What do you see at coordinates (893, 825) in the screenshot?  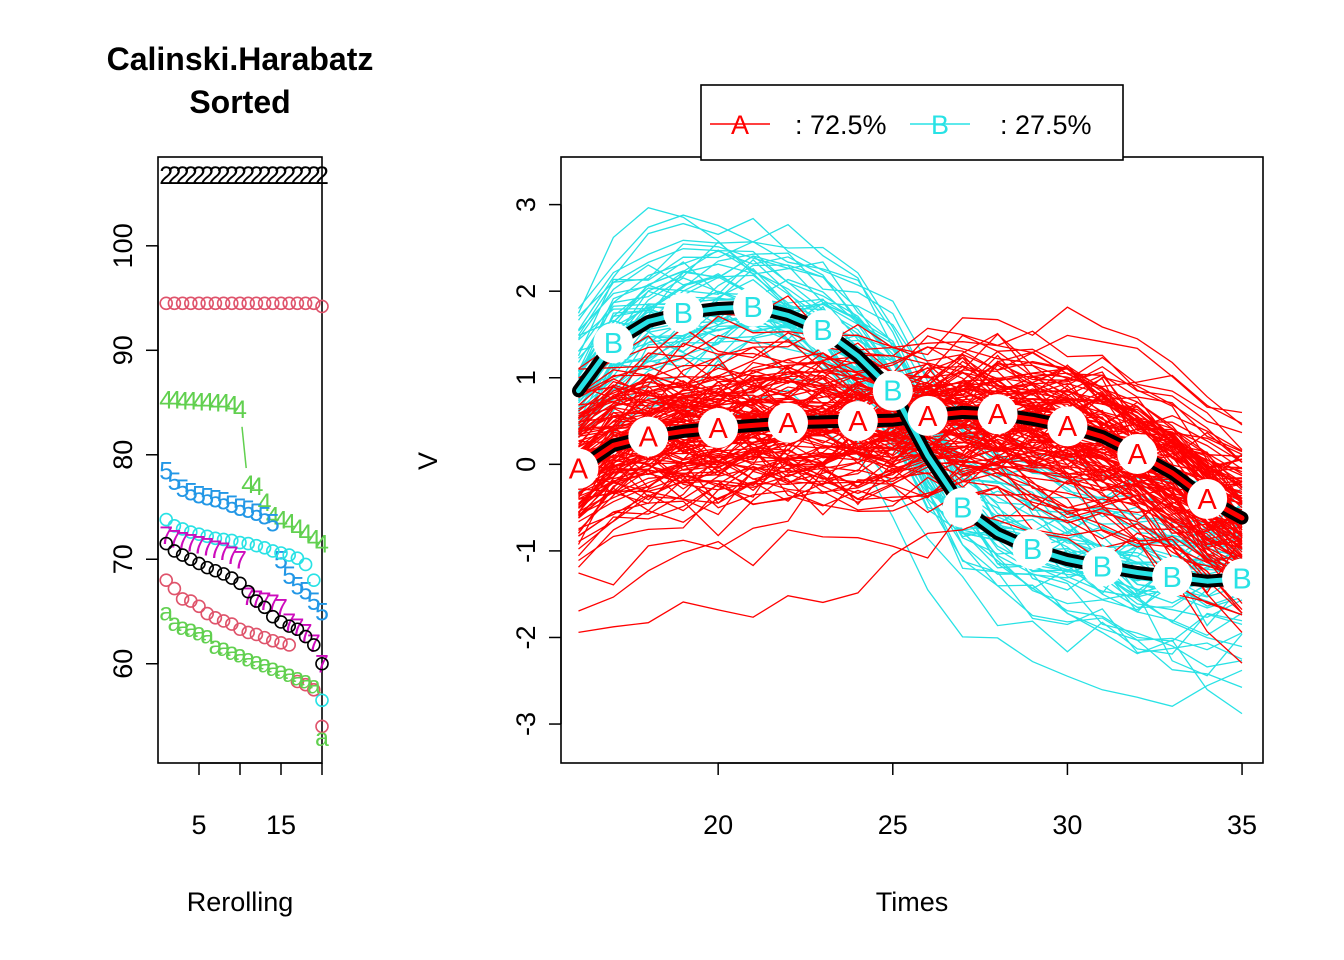 I see `right-x-tick-label: 25` at bounding box center [893, 825].